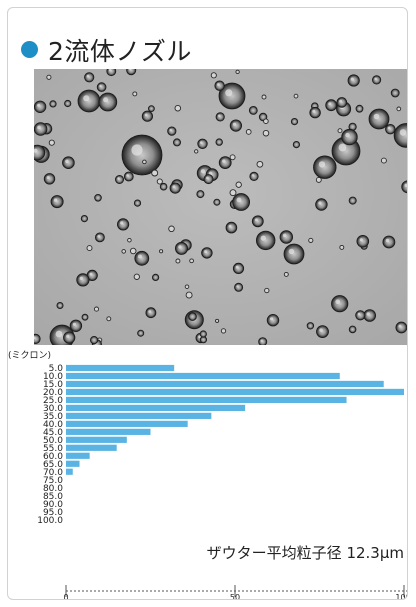  What do you see at coordinates (235, 596) in the screenshot?
I see `x-tick-label: 50` at bounding box center [235, 596].